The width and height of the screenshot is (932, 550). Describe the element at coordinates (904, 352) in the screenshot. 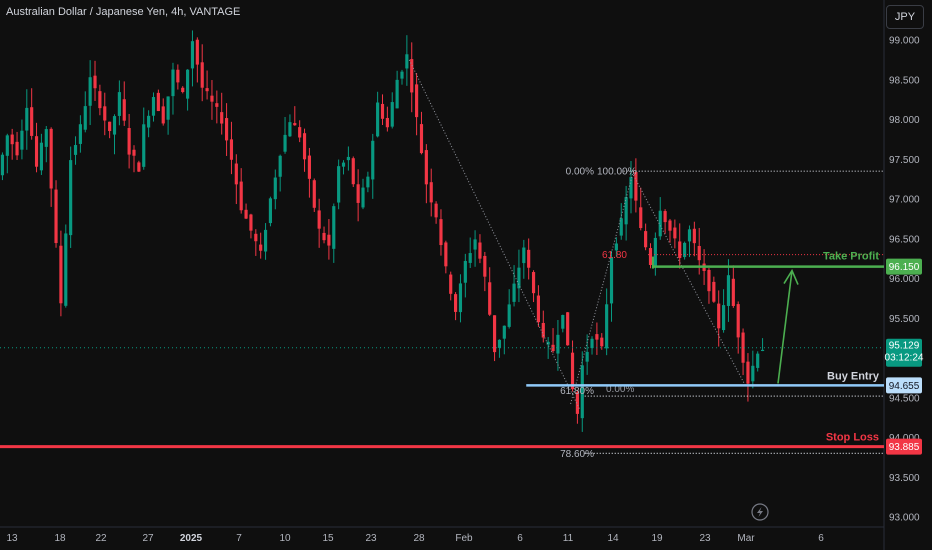

I see `current-price-tag-bg` at that location.